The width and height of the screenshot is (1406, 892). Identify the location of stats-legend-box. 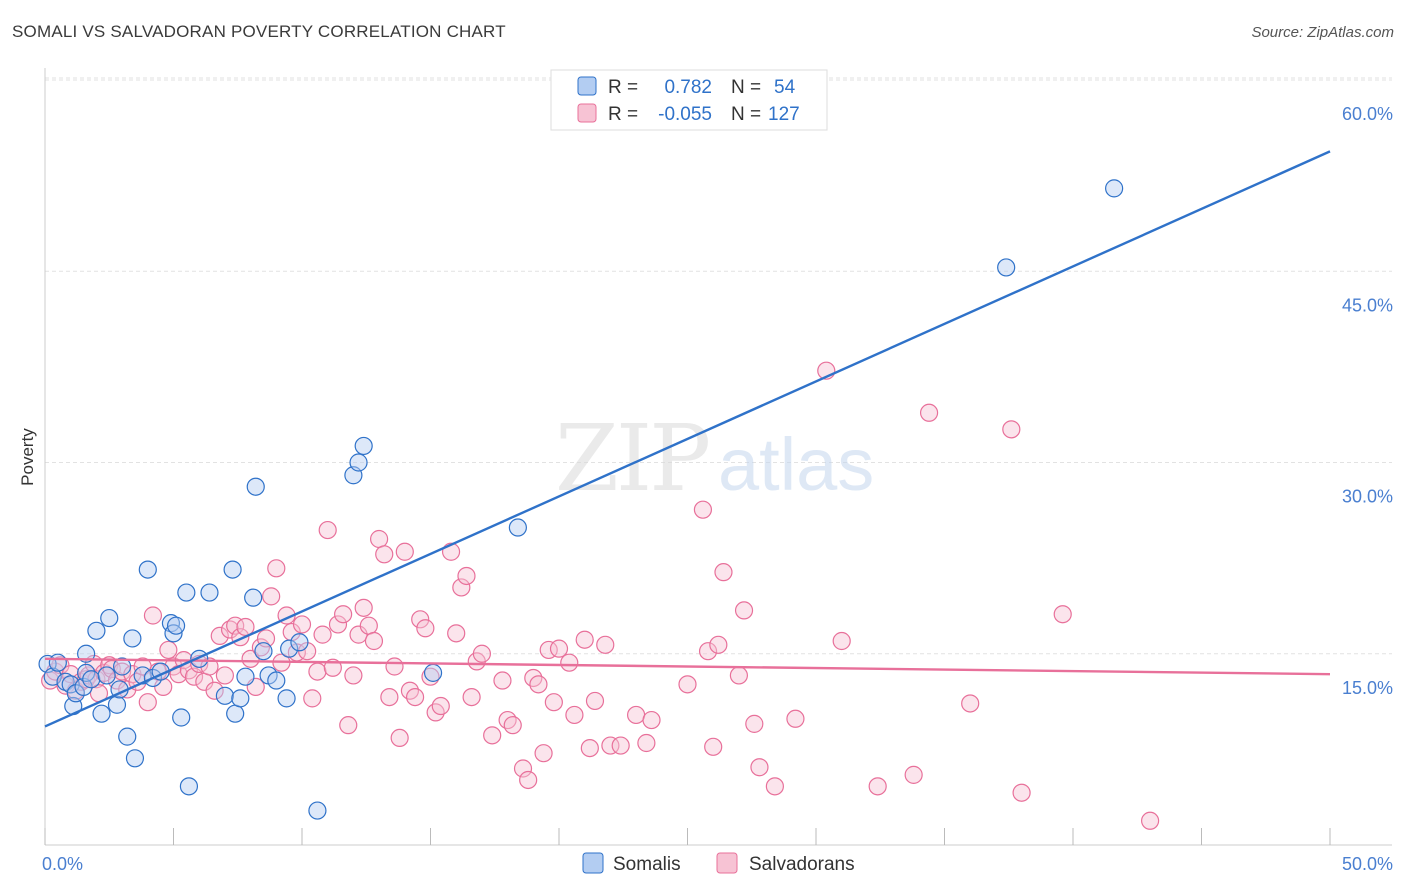
(689, 100).